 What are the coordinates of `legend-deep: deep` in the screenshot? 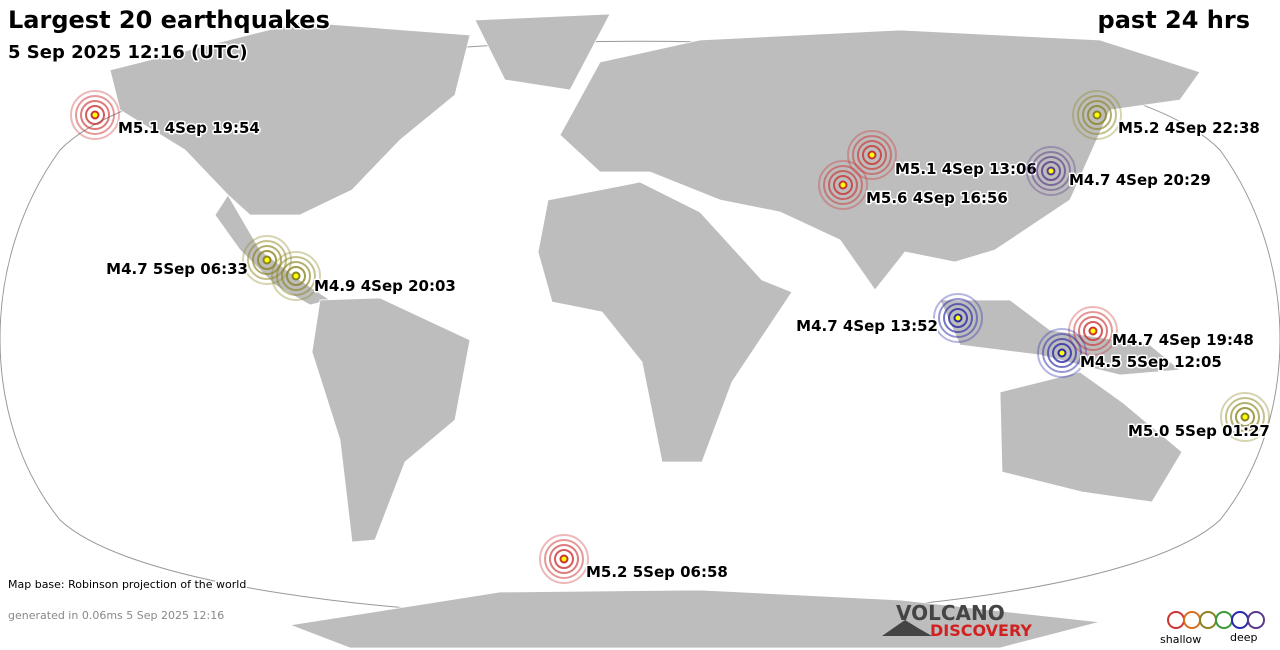 It's located at (1244, 637).